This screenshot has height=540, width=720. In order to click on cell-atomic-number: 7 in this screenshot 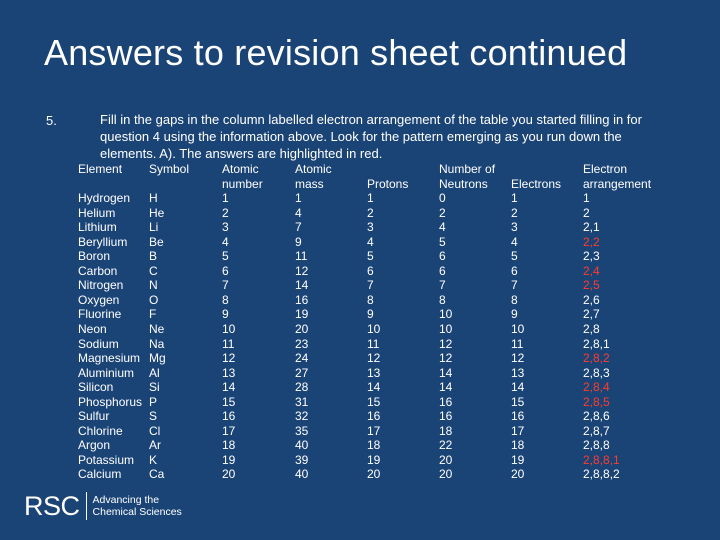, I will do `click(225, 285)`.